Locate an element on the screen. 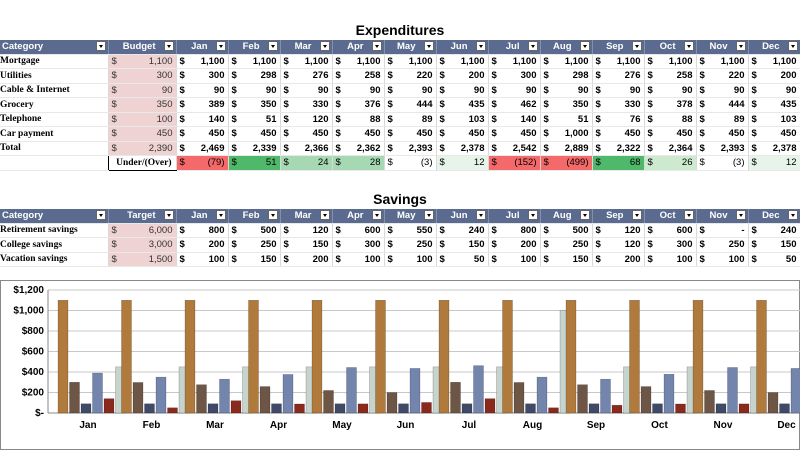  bar-telephone-apr is located at coordinates (299, 408).